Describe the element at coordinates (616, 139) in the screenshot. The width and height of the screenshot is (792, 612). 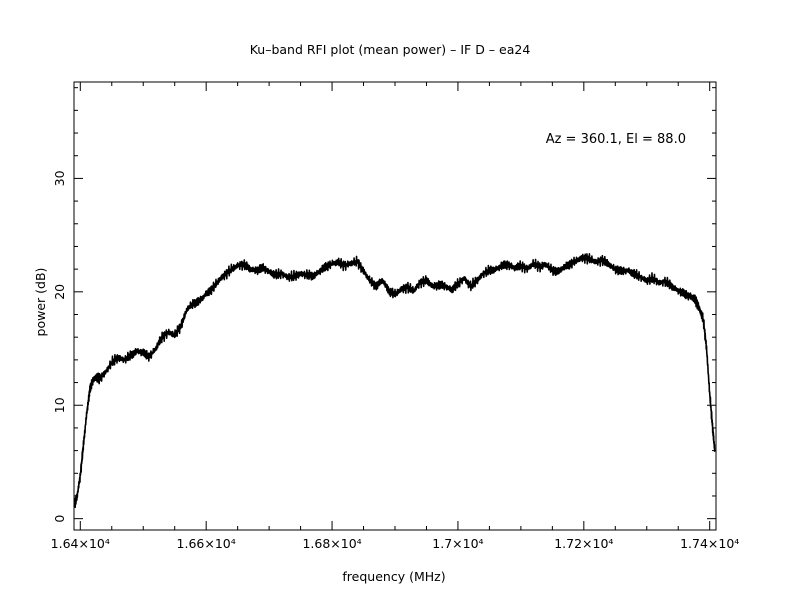
I see `chart-annotation: Az = 360.1, El = 88.0` at that location.